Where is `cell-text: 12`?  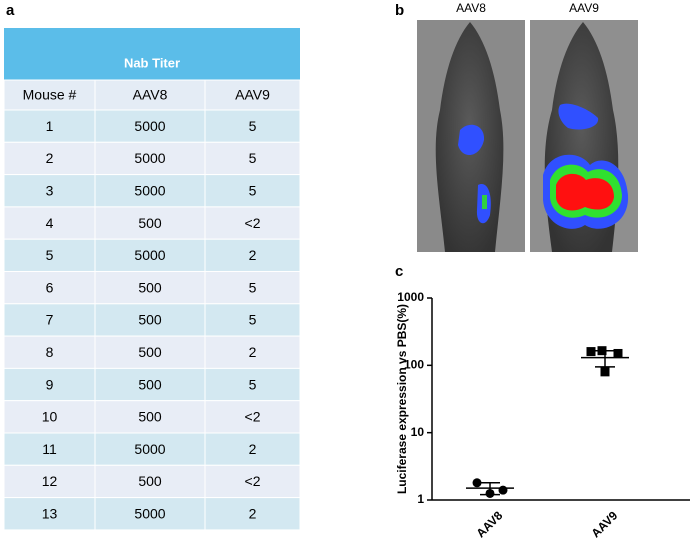
cell-text: 12 is located at coordinates (50, 481).